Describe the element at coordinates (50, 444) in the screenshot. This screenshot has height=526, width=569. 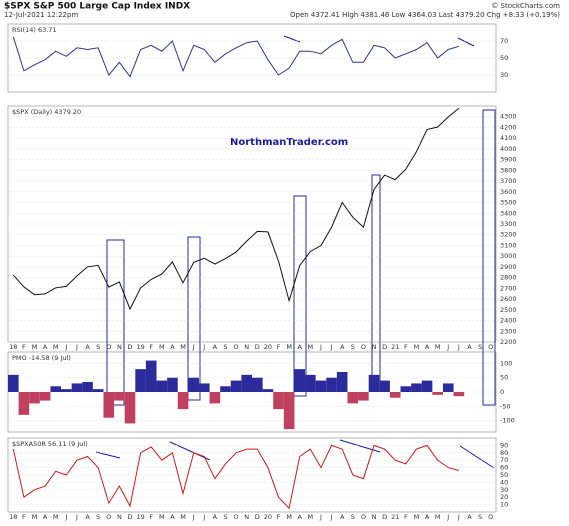
I see `panel-title: $SPXA50R 56.11 (9 Jul)` at that location.